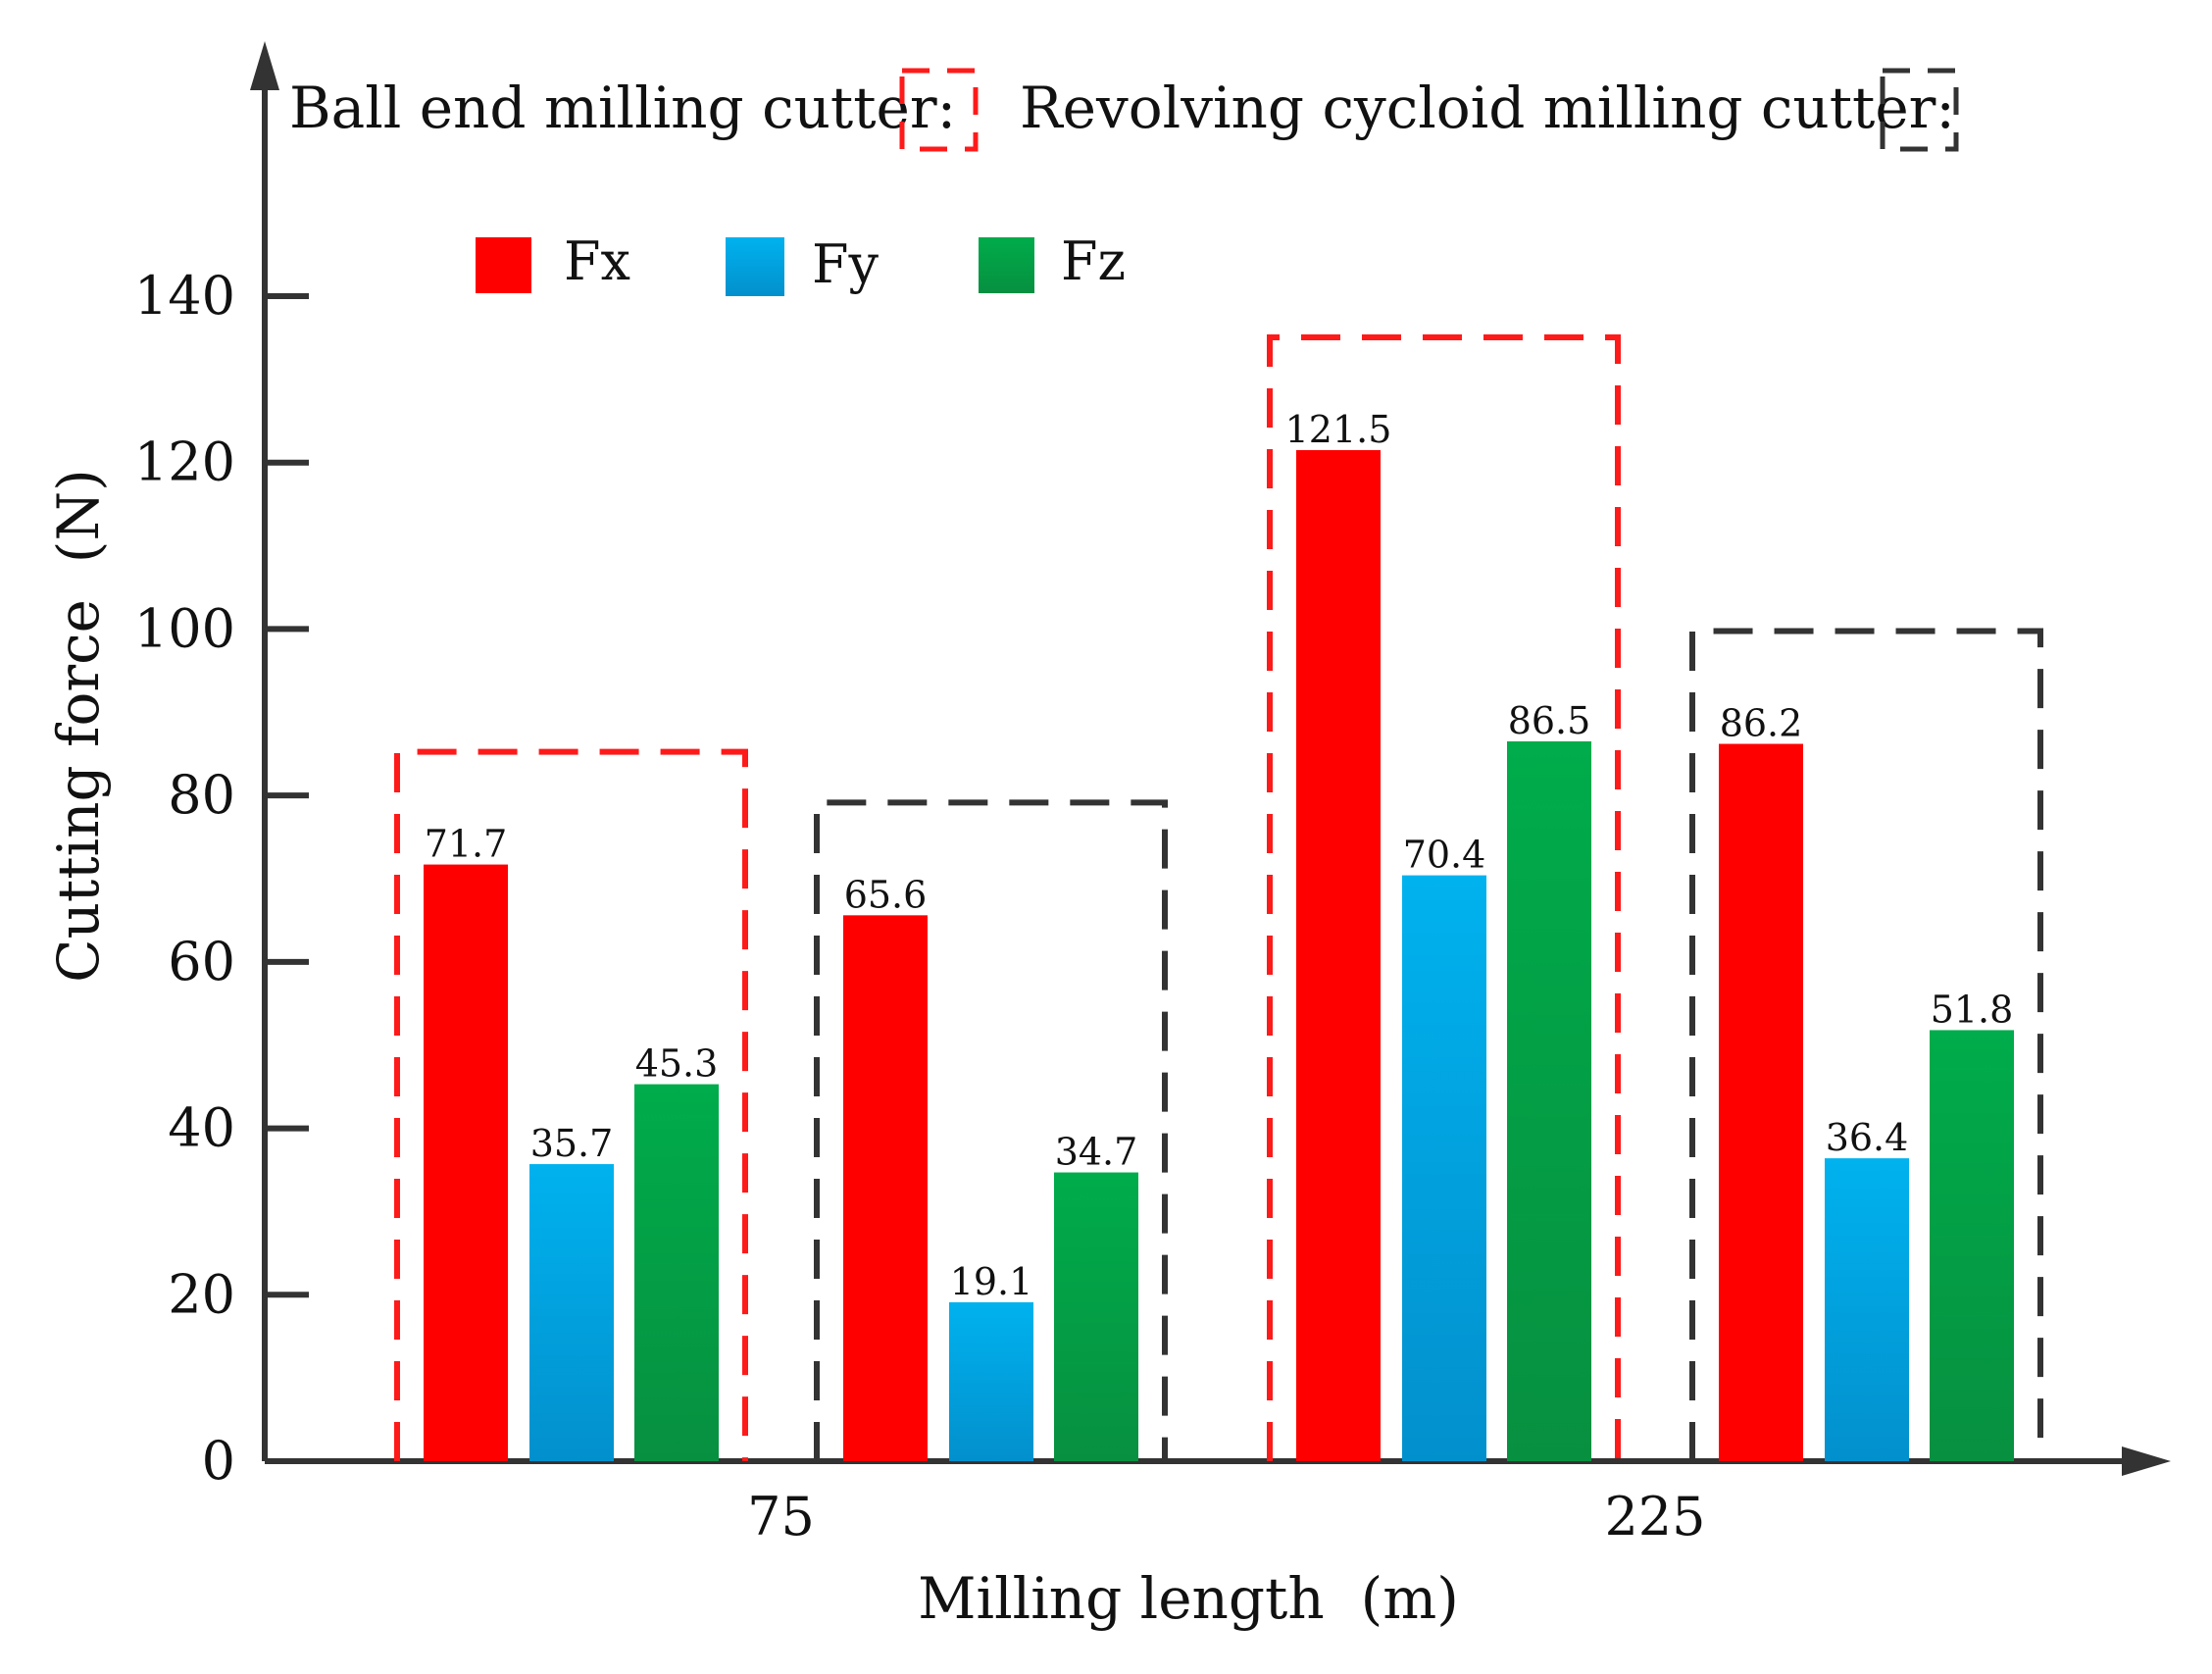  Describe the element at coordinates (1654, 1516) in the screenshot. I see `x-tick-label-225: 225` at that location.